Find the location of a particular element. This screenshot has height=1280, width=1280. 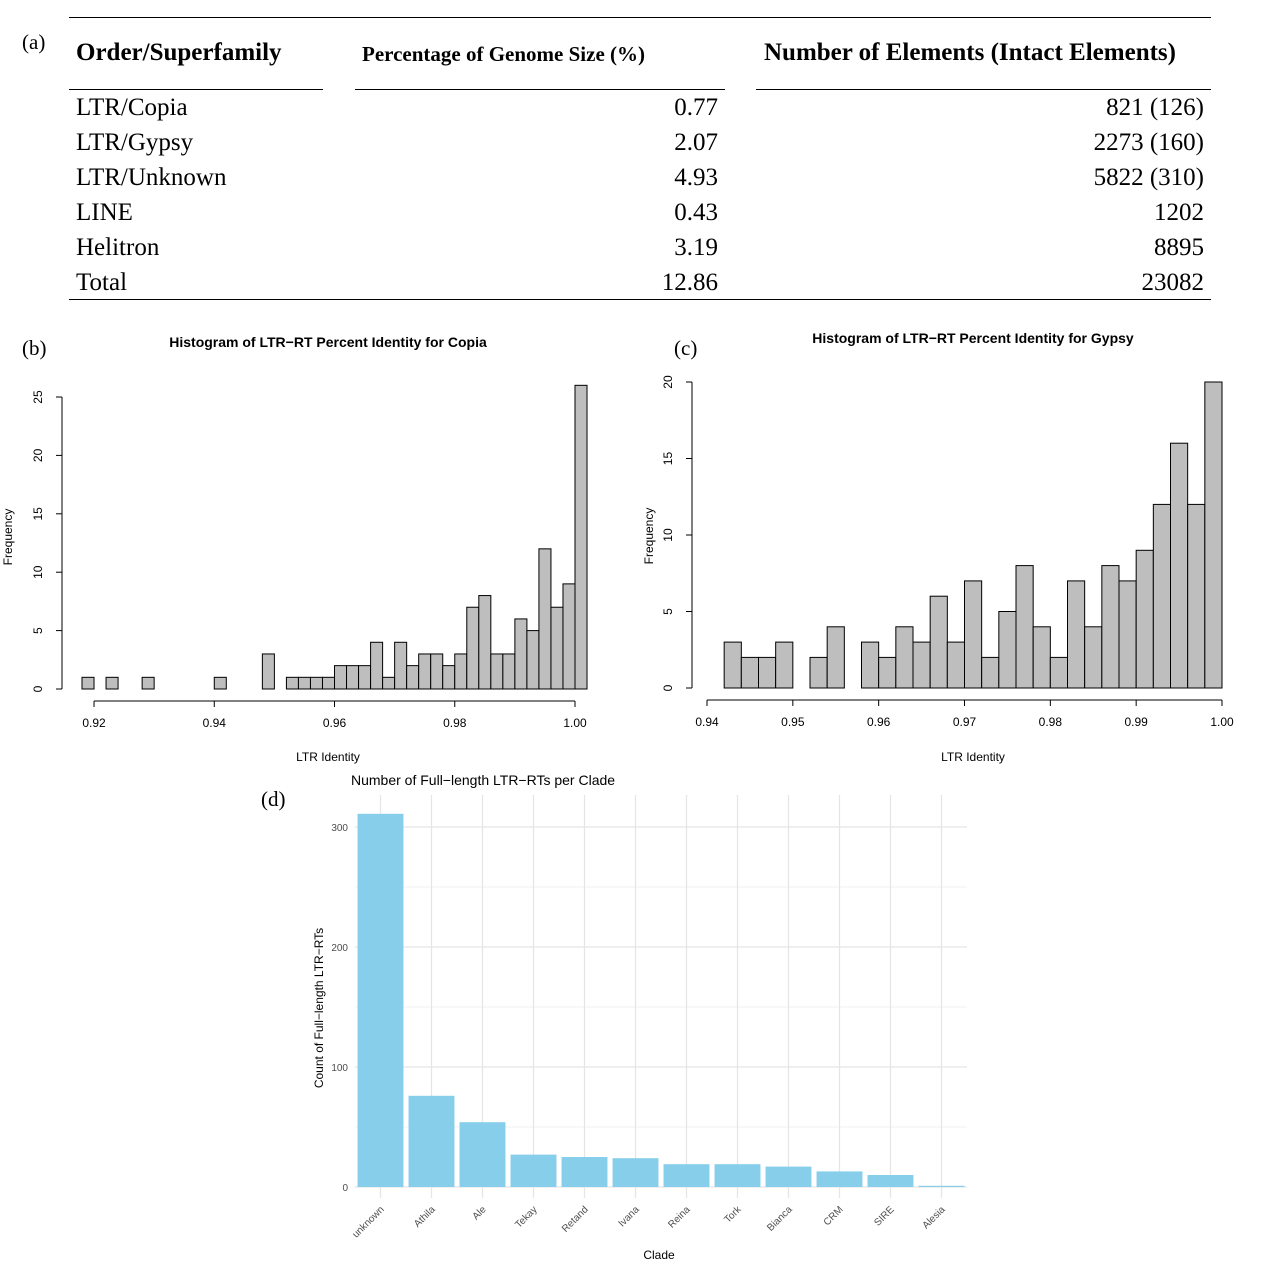

x-tick-label: 0.92 is located at coordinates (94, 723).